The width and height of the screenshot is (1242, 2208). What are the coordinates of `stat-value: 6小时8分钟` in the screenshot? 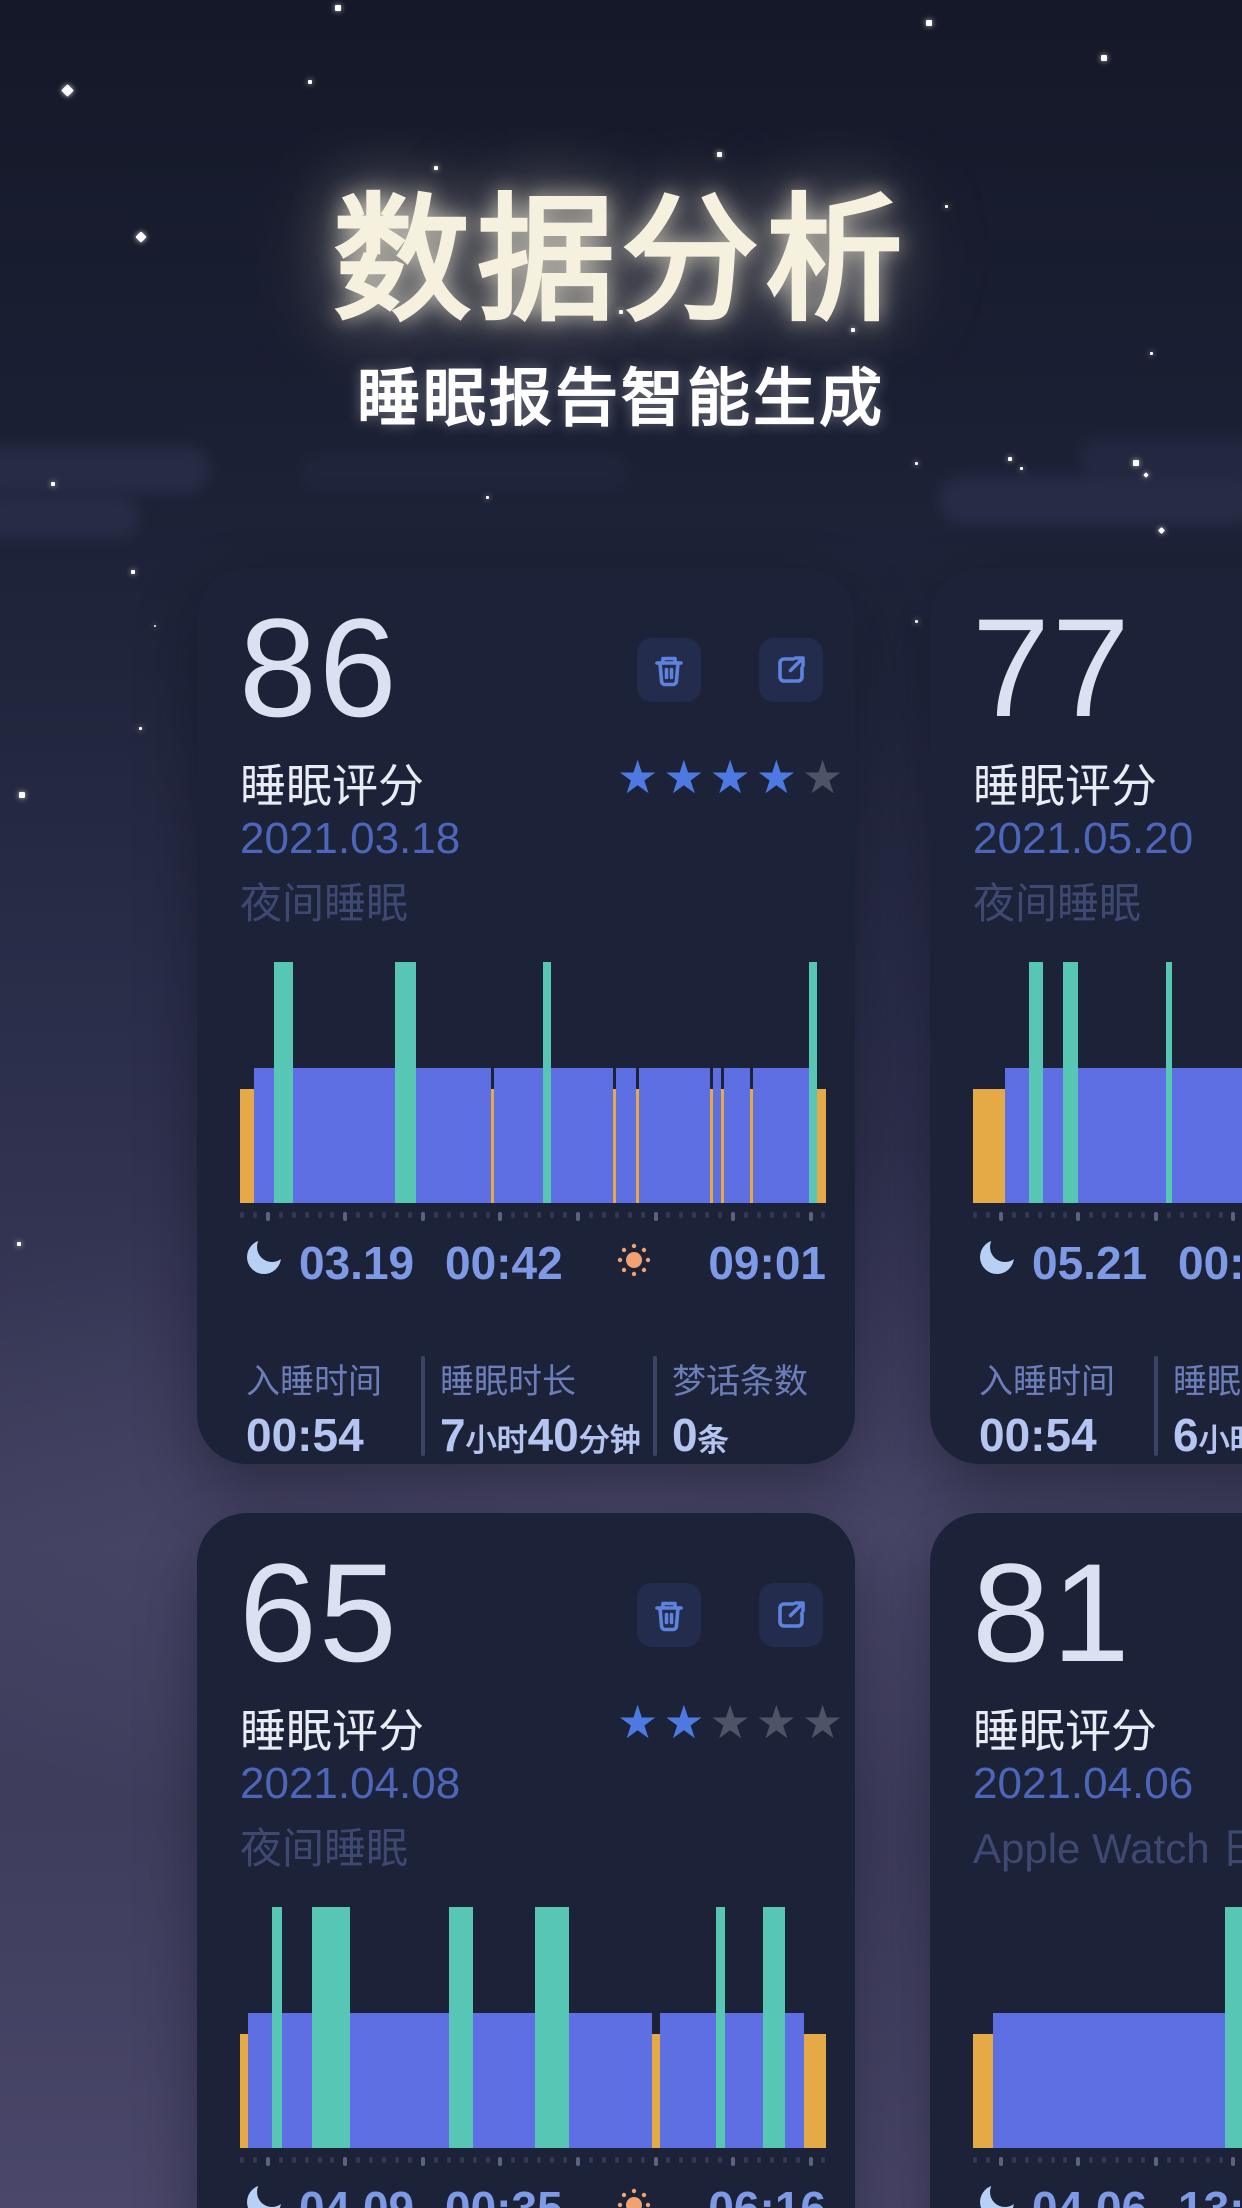 It's located at (1207, 1435).